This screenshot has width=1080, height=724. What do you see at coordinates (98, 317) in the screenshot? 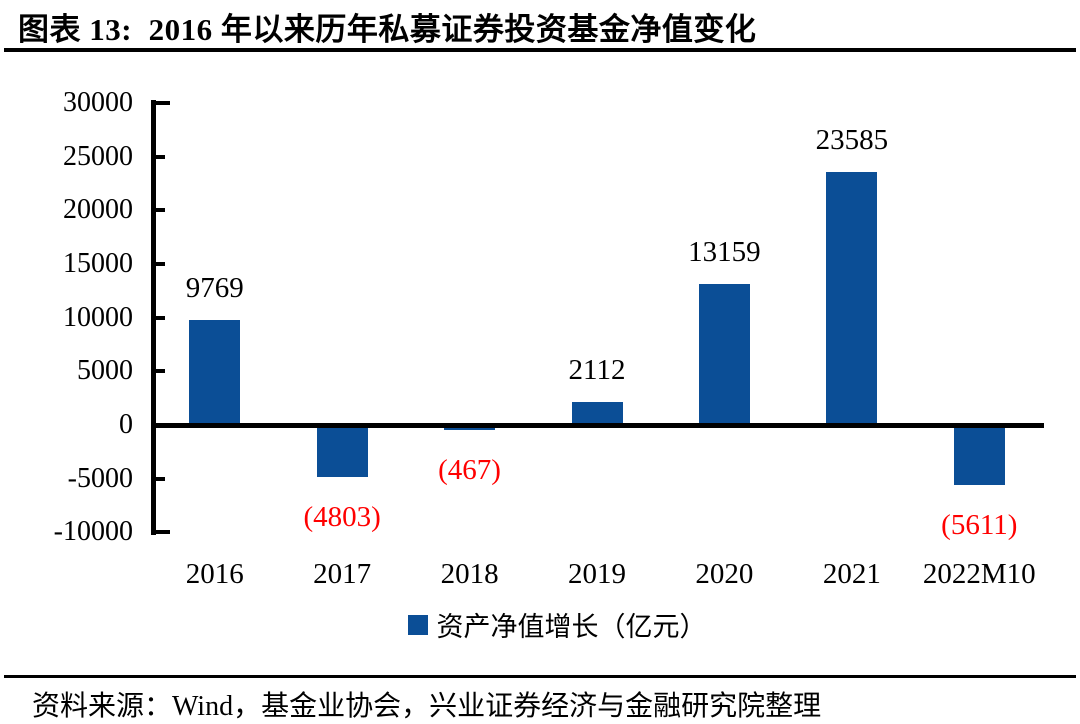
I see `y-axis-tick-label: 10000` at bounding box center [98, 317].